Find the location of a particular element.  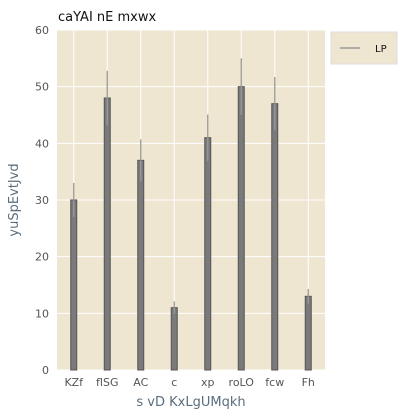

bar-c is located at coordinates (174, 339).